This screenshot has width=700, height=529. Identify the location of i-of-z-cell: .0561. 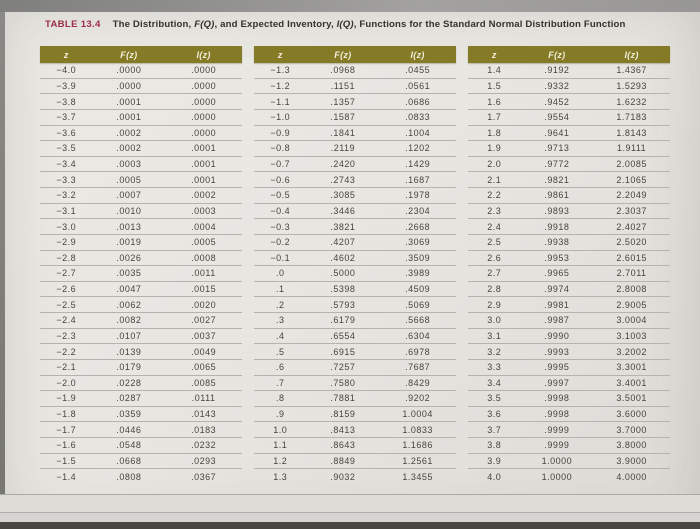
(418, 85).